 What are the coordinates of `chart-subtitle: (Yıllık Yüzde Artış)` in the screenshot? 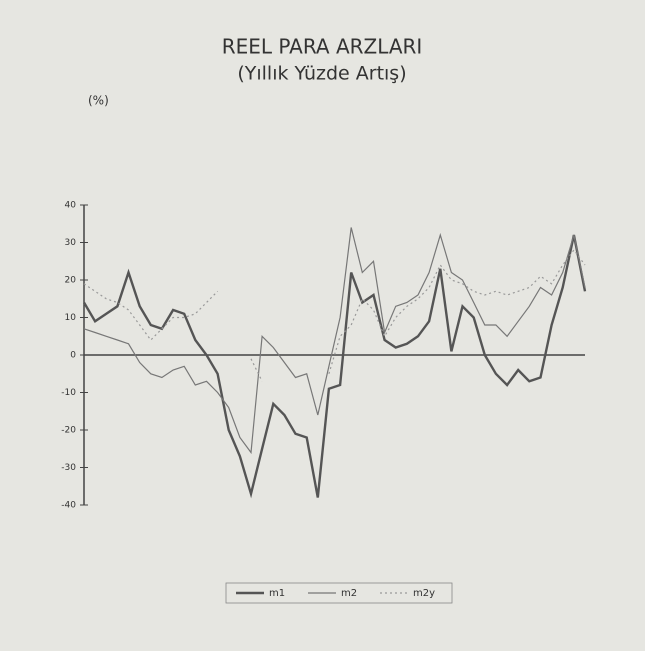 It's located at (321, 74).